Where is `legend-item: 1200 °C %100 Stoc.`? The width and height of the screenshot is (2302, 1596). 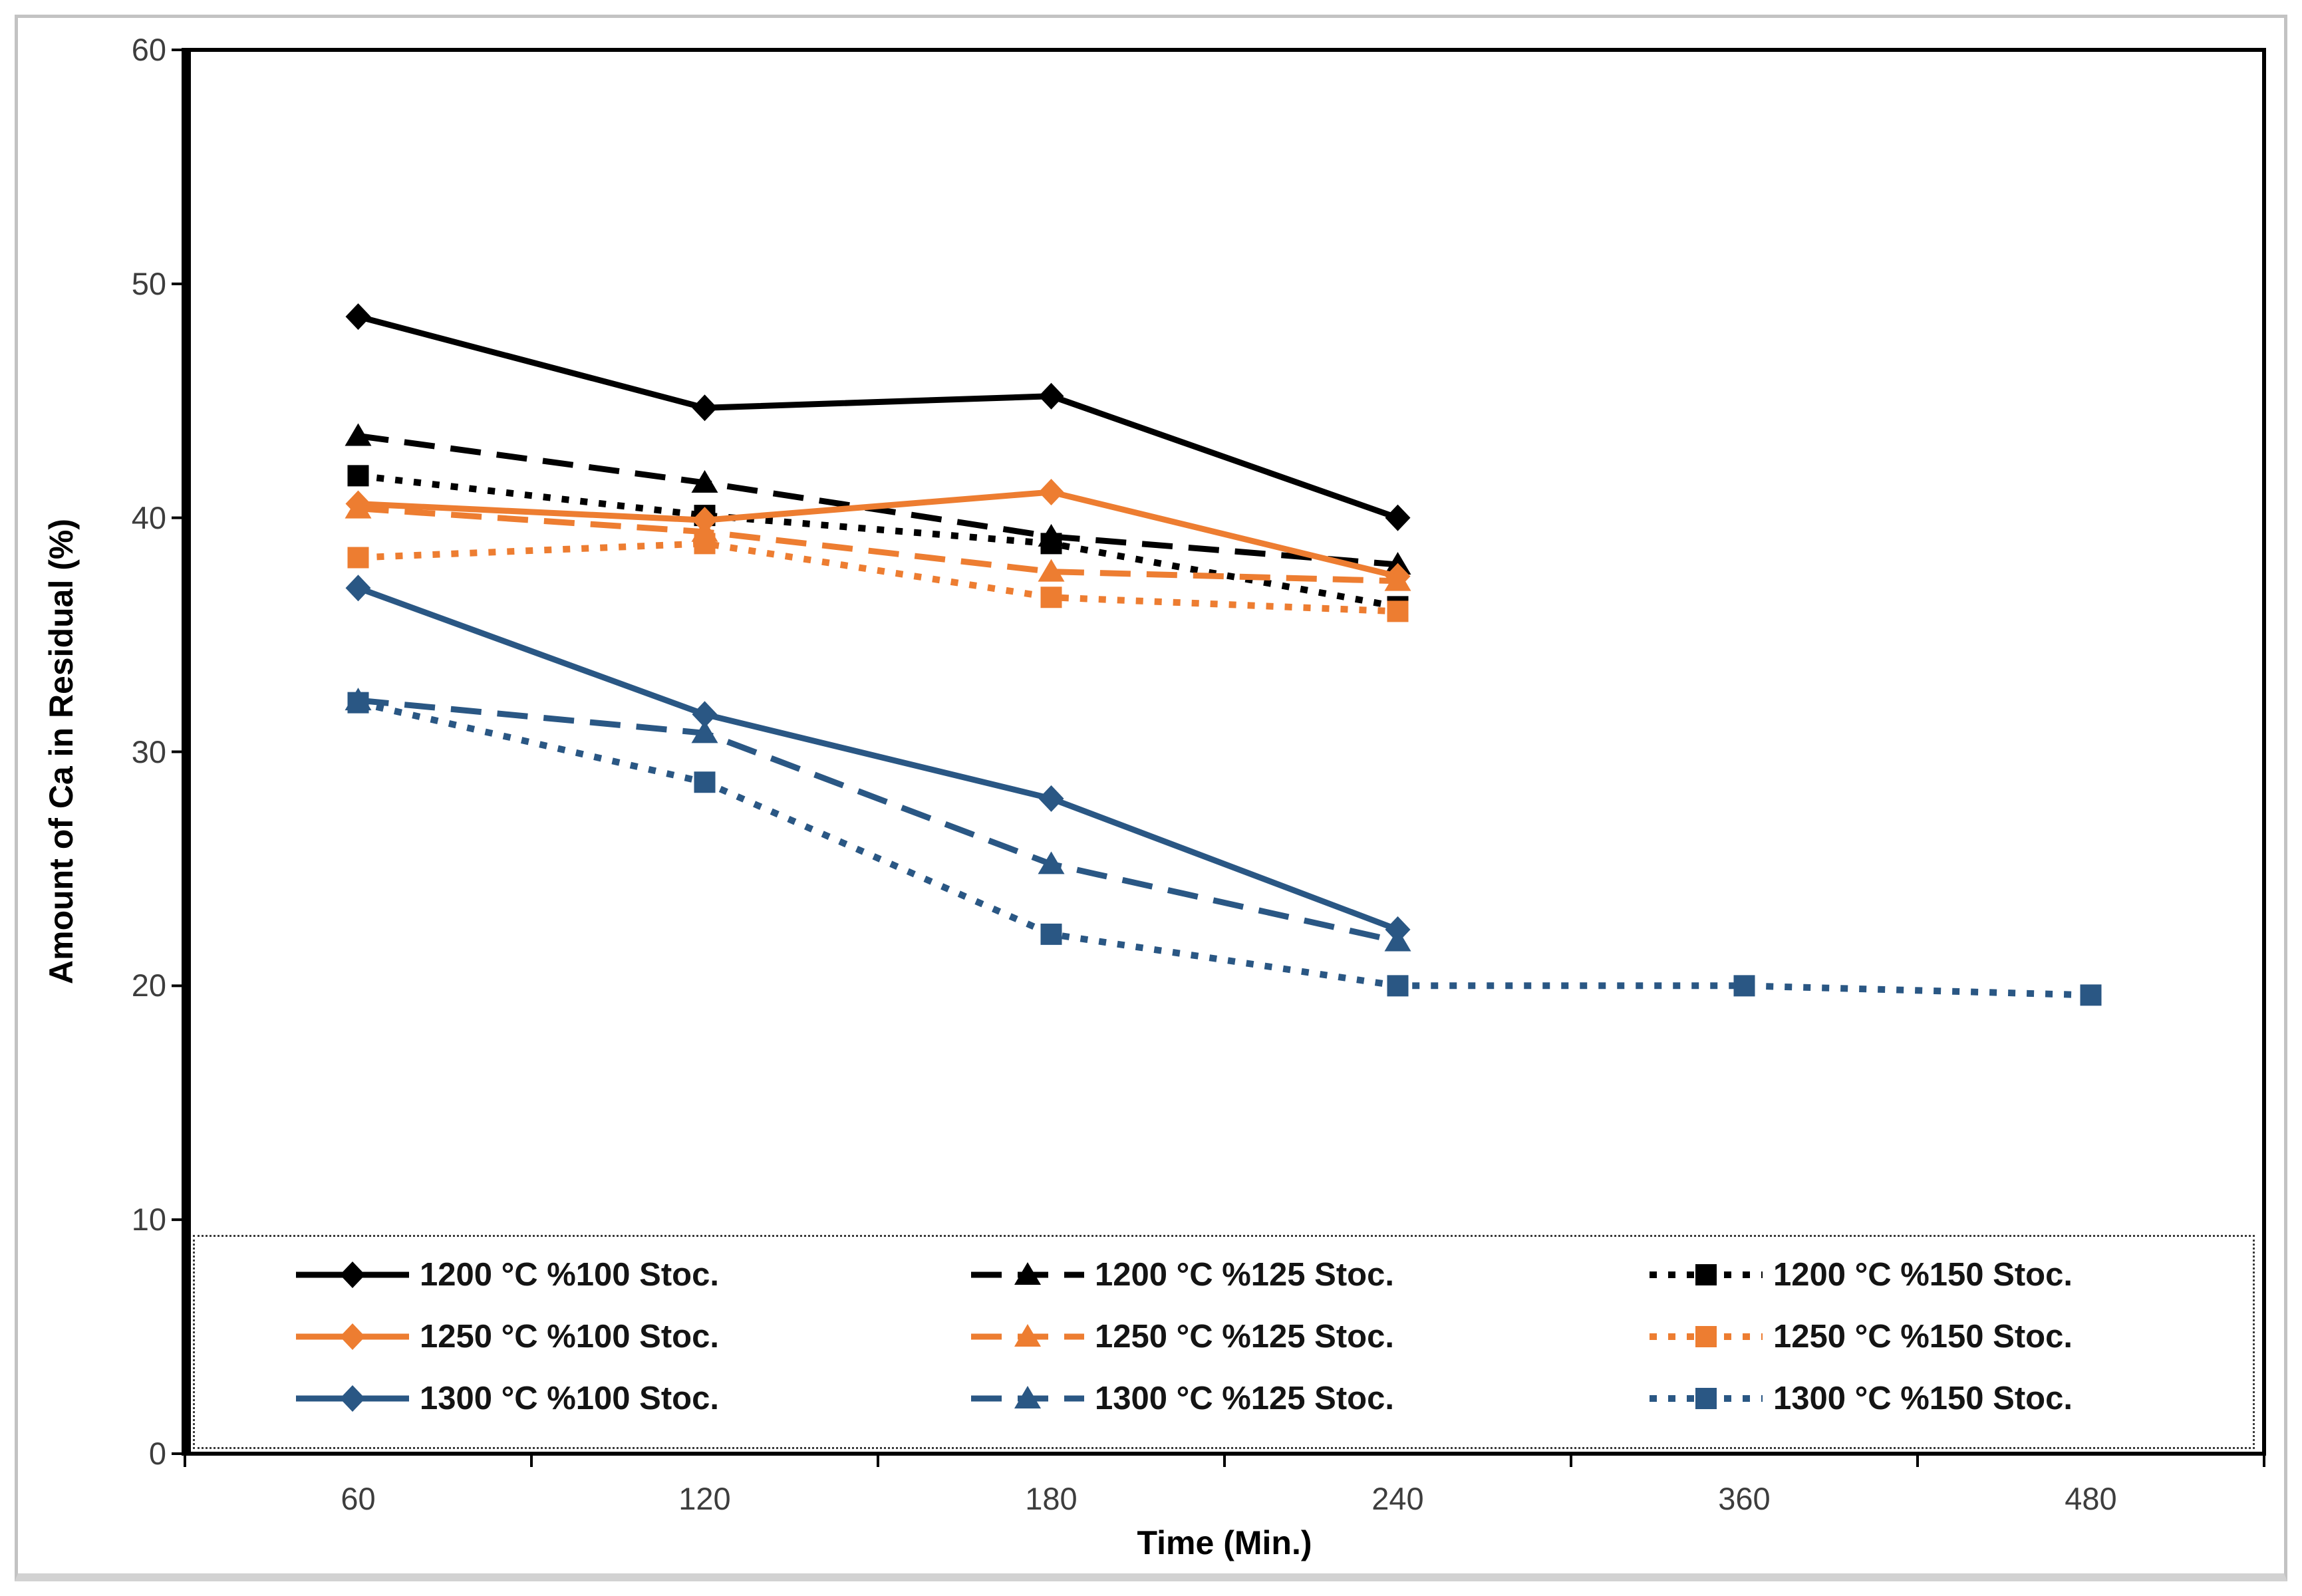 legend-item: 1200 °C %100 Stoc. is located at coordinates (633, 1274).